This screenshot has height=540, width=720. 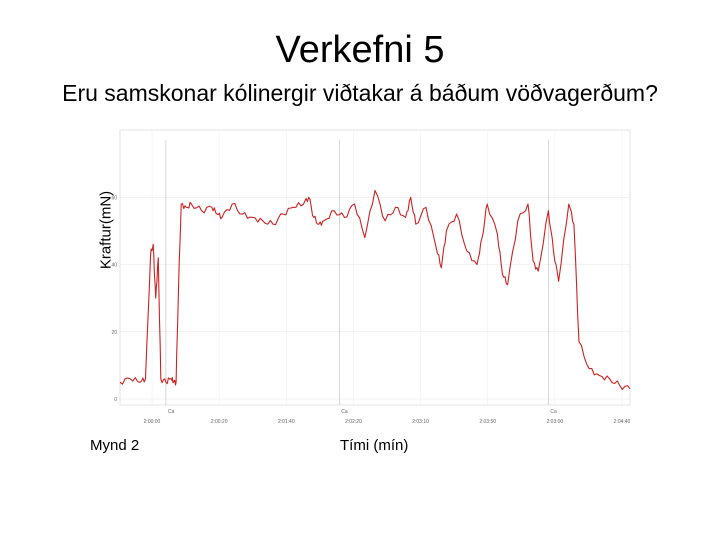 I want to click on y-tick-label: 20, so click(x=114, y=333).